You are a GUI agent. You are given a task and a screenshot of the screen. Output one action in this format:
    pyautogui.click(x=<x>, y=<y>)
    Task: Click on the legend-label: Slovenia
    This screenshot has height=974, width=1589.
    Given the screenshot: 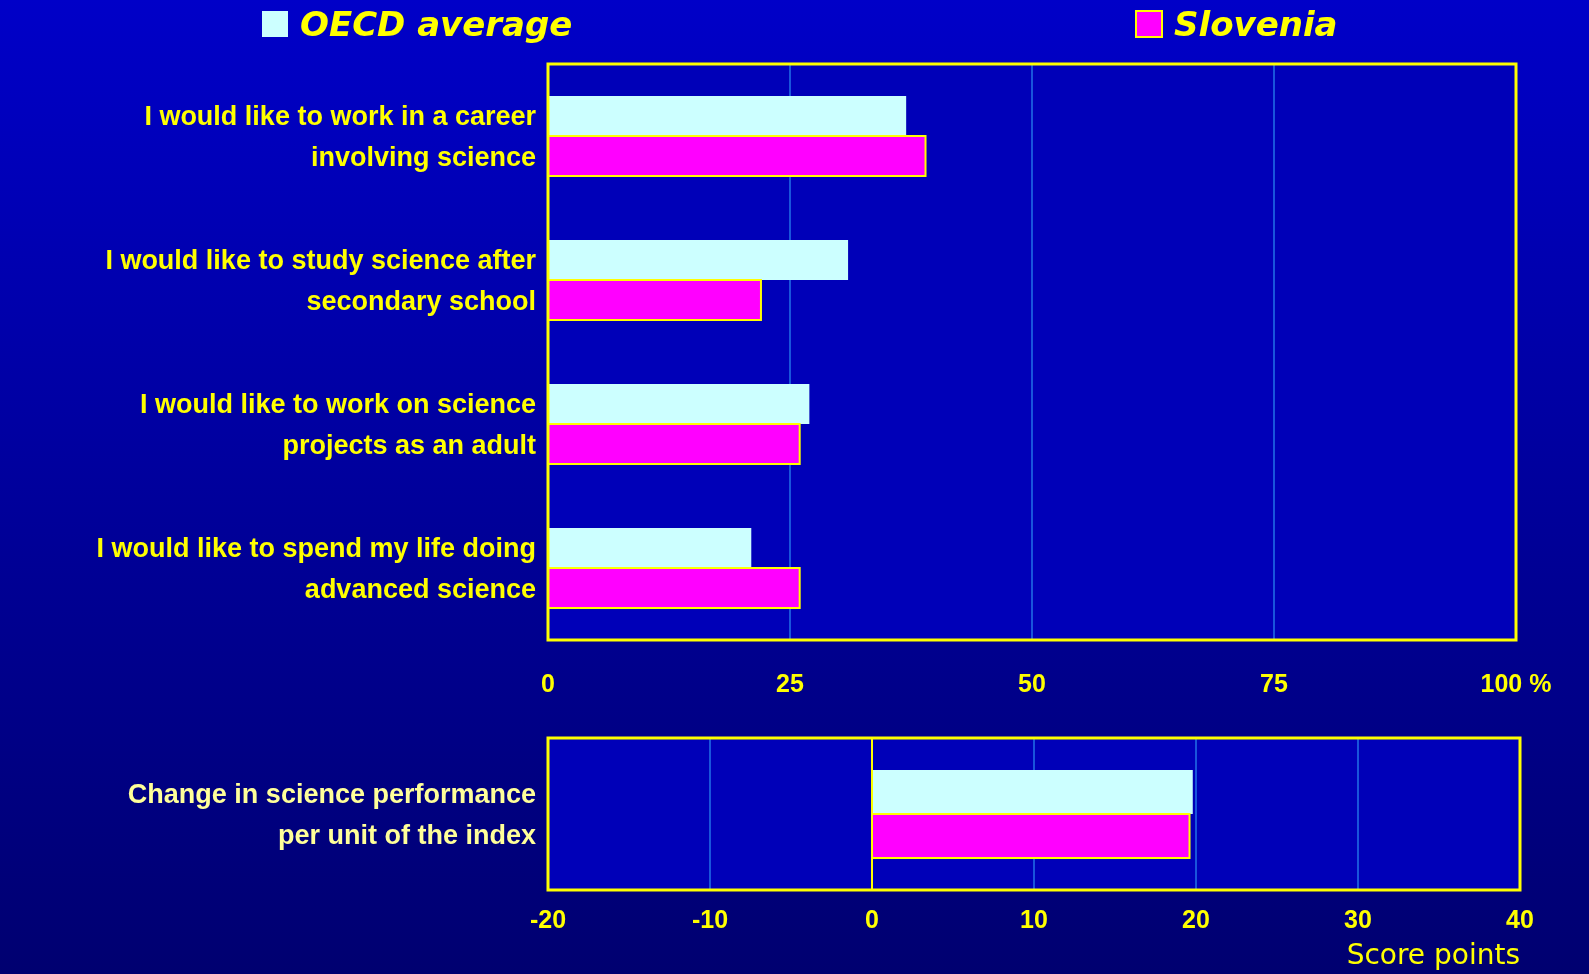 What is the action you would take?
    pyautogui.click(x=1256, y=24)
    